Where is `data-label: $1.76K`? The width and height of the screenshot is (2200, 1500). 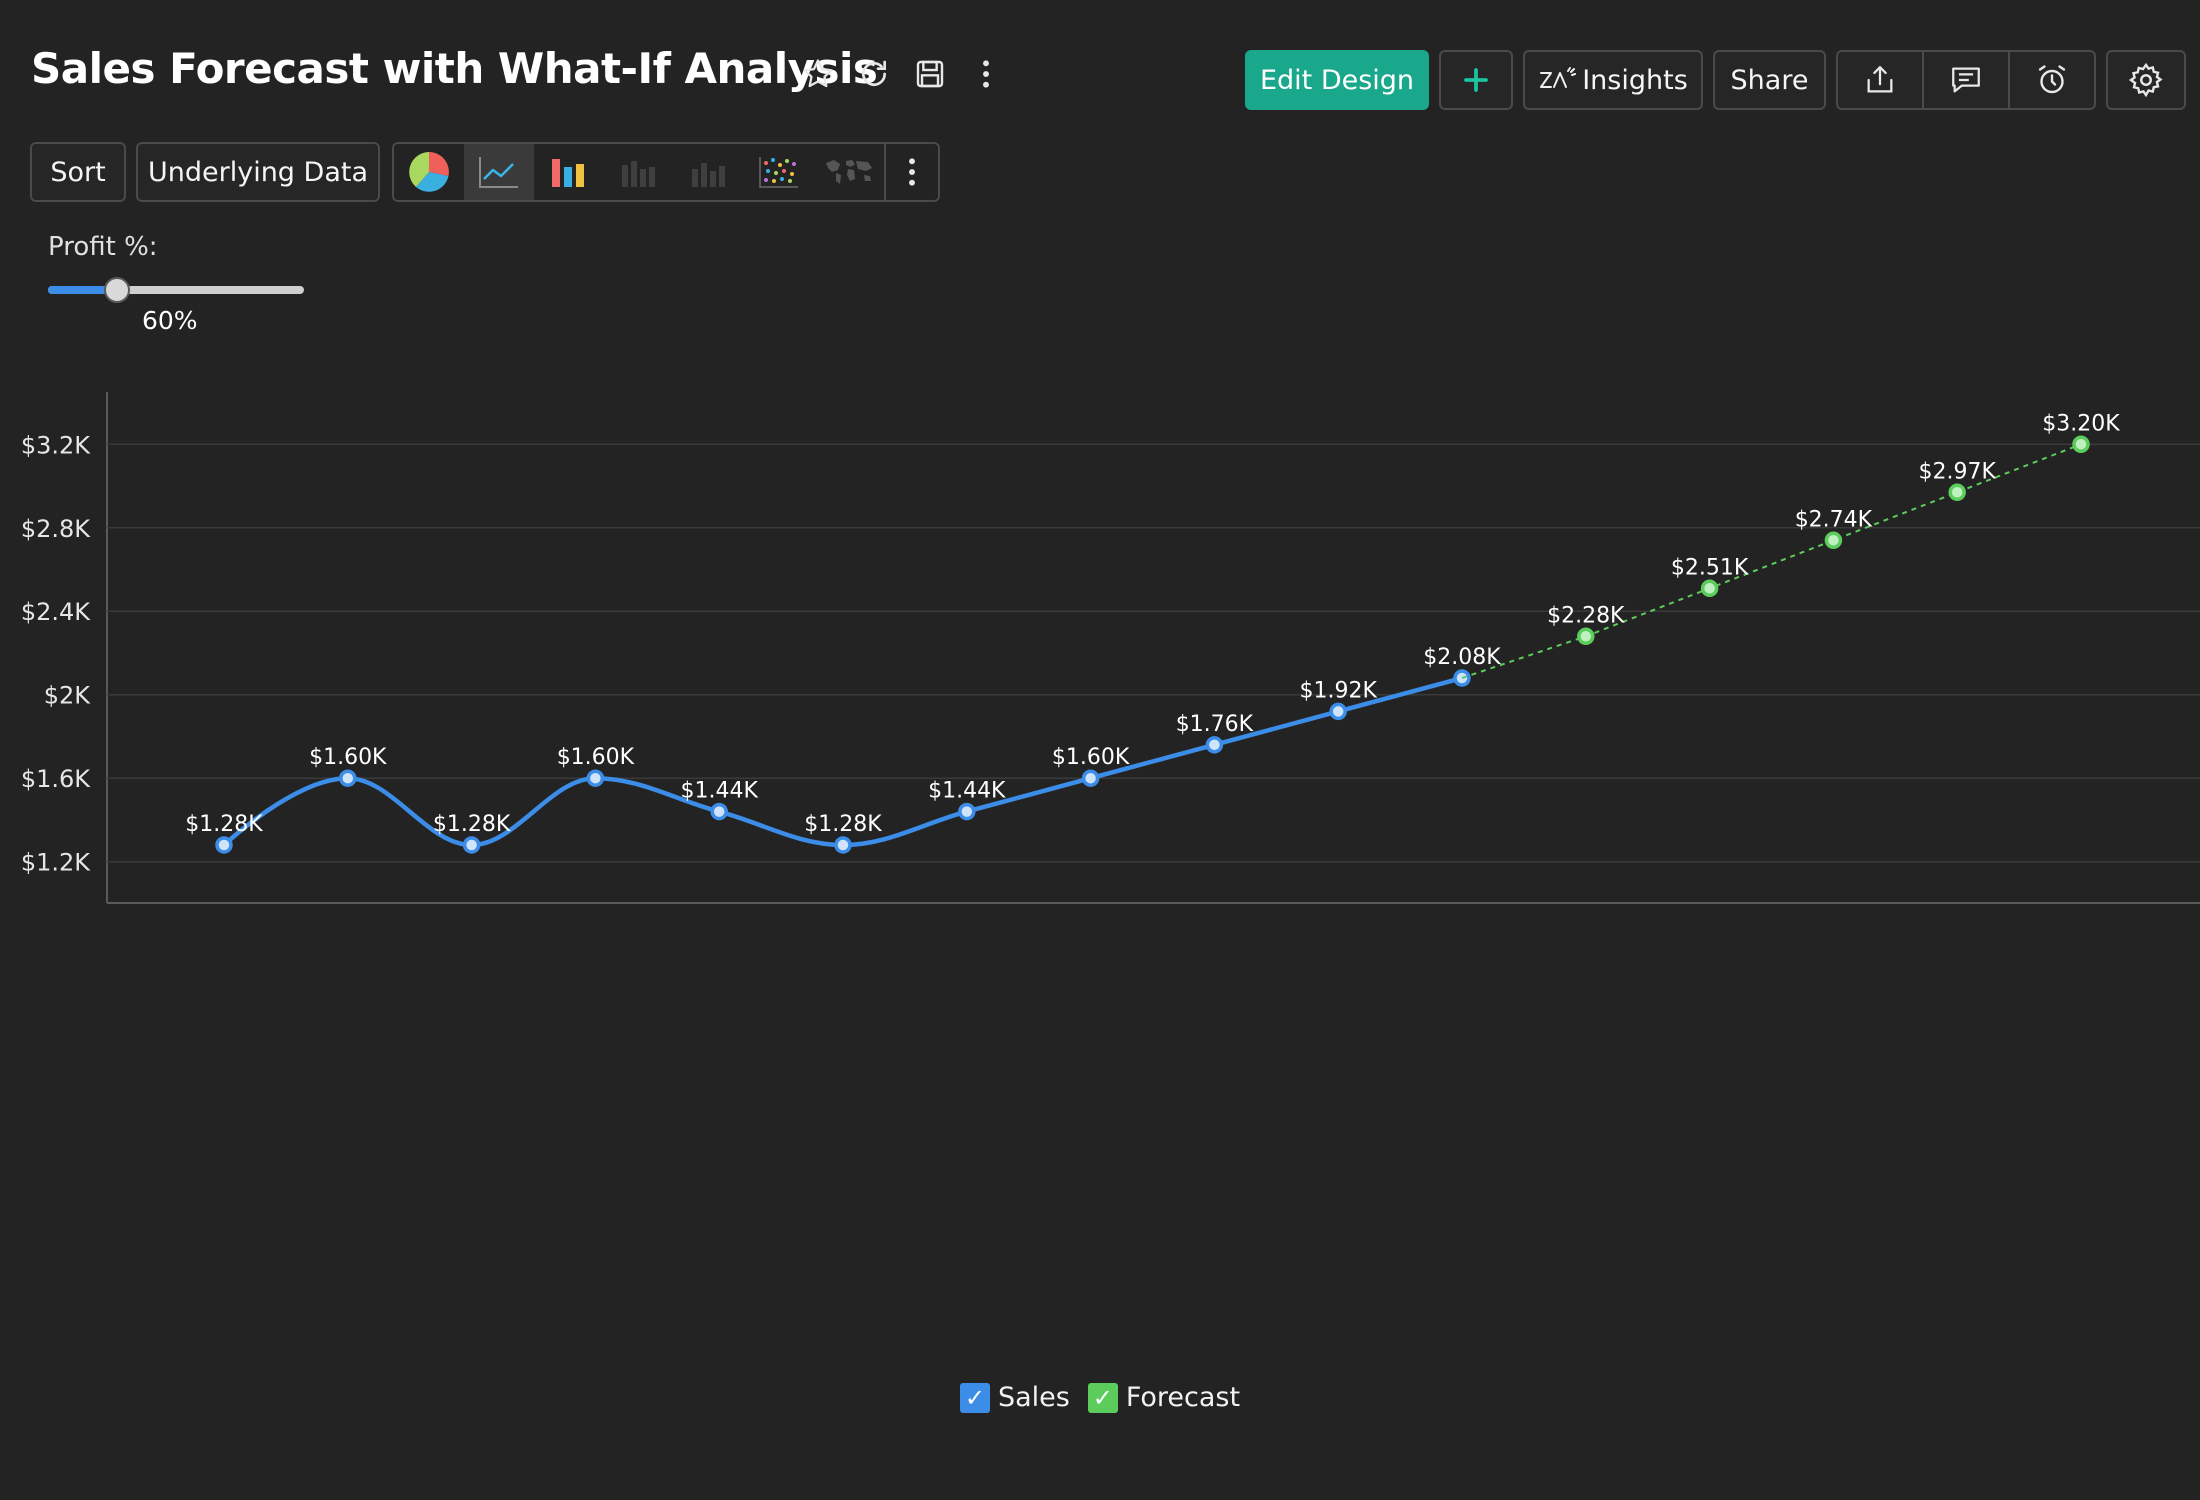
data-label: $1.76K is located at coordinates (1215, 724).